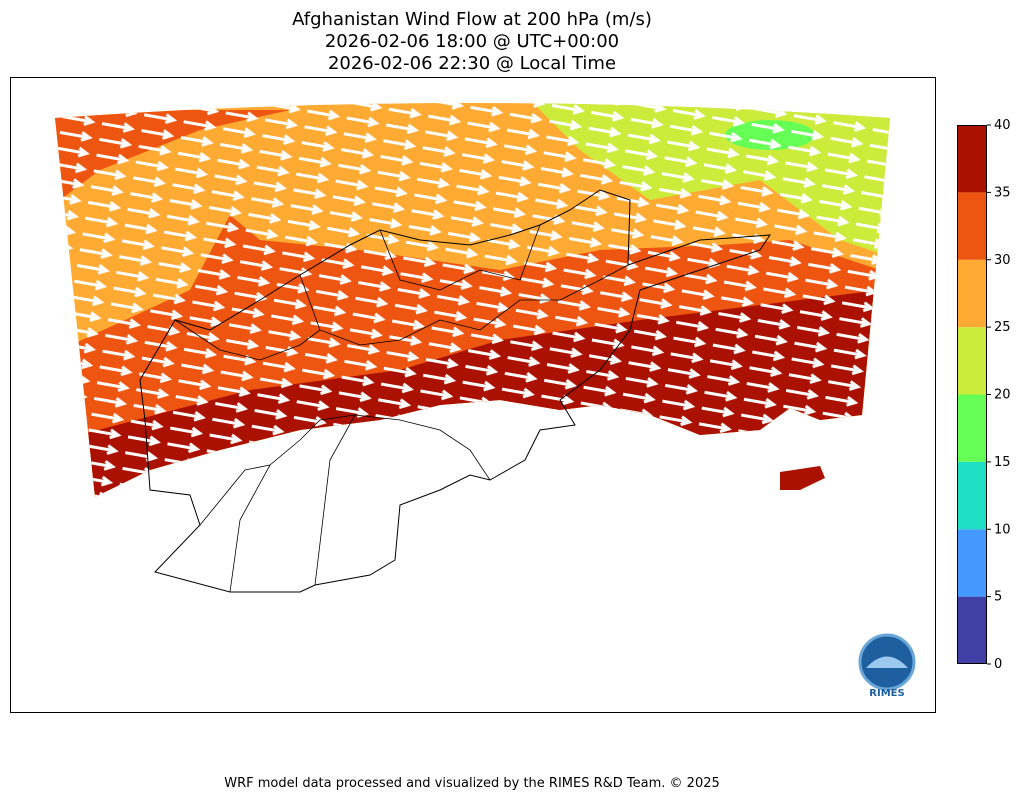  What do you see at coordinates (1002, 462) in the screenshot?
I see `colorbar-tick-label: 15` at bounding box center [1002, 462].